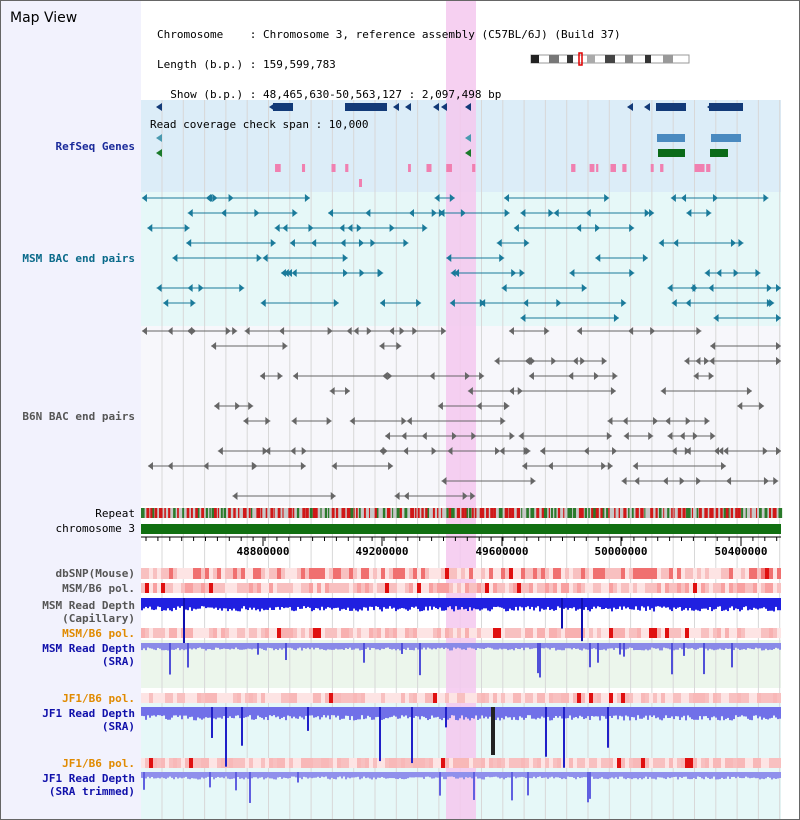  Describe the element at coordinates (98, 698) in the screenshot. I see `track-label-jf1-b6-pol: JF1/B6 pol.` at that location.